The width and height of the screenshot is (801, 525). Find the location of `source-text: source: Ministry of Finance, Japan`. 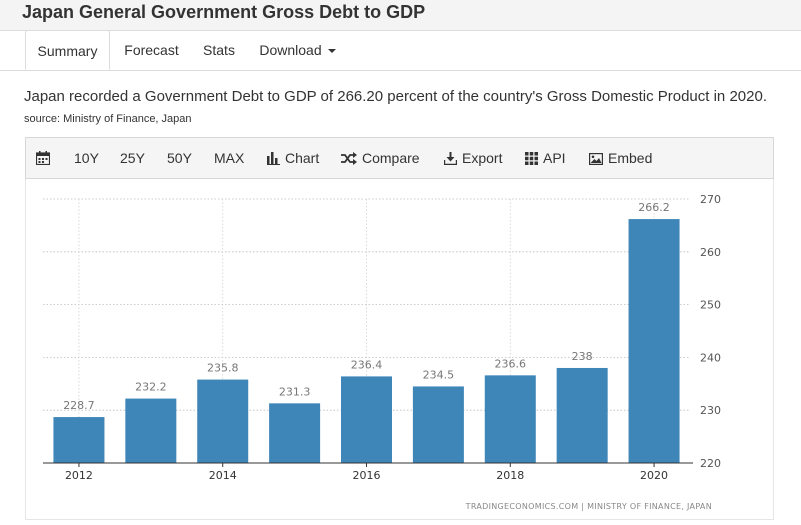

source-text: source: Ministry of Finance, Japan is located at coordinates (108, 119).